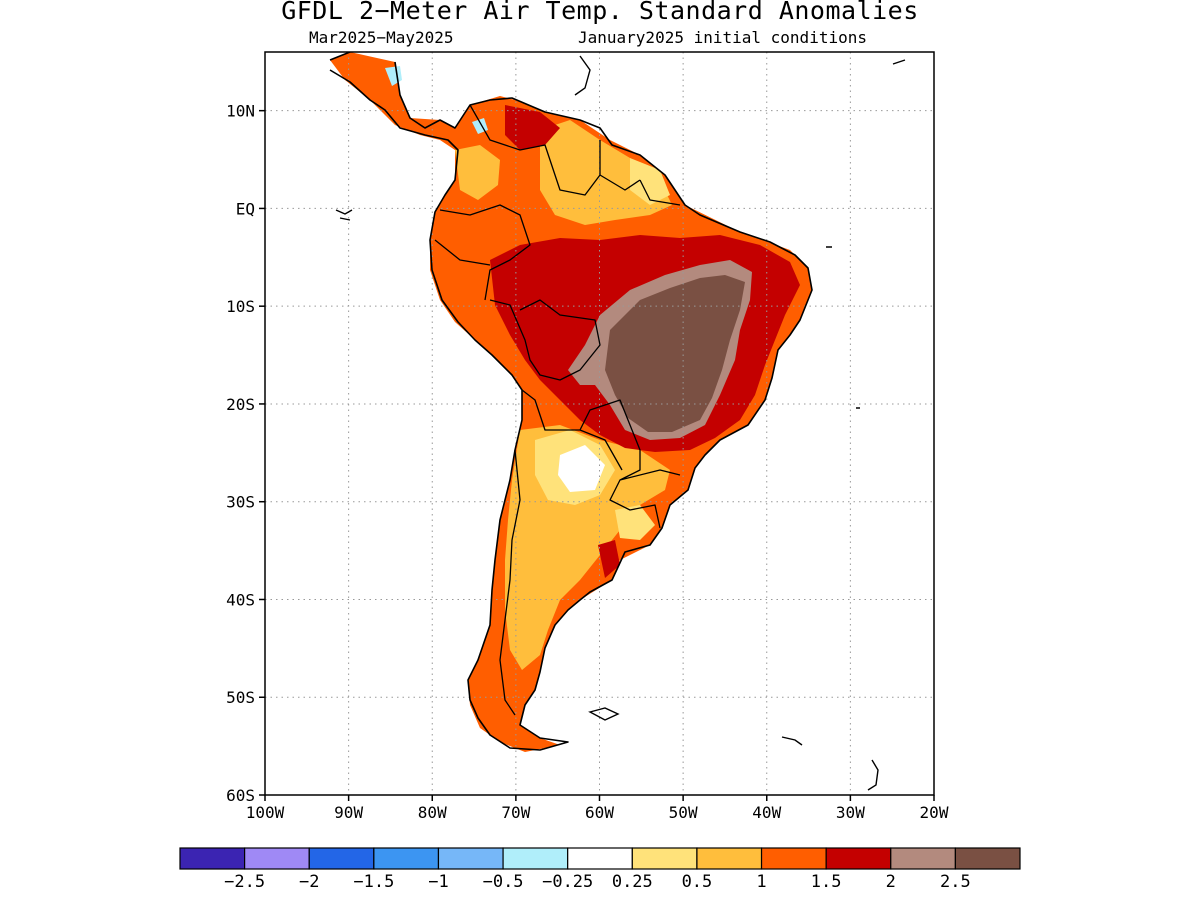 The height and width of the screenshot is (900, 1200). Describe the element at coordinates (955, 882) in the screenshot. I see `colorbar-label: 2.5` at that location.